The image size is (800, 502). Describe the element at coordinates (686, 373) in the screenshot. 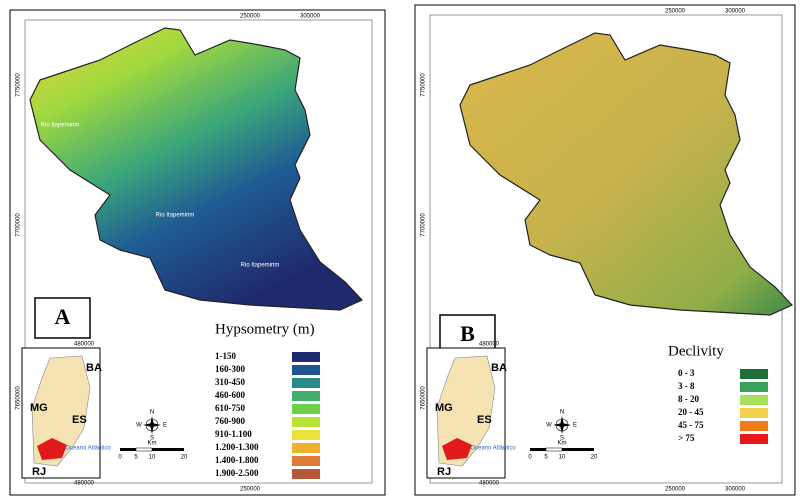

I see `legend-label: 0 - 3` at that location.